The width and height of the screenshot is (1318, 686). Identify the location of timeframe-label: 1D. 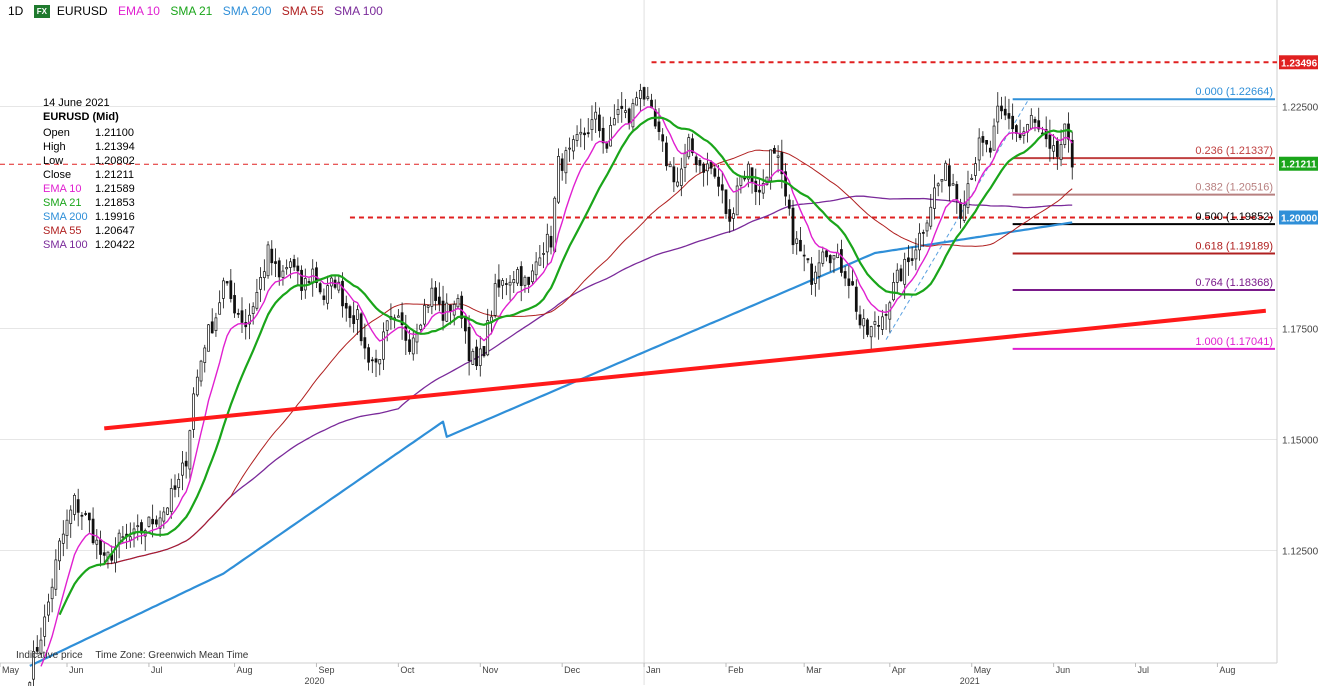
(16, 11).